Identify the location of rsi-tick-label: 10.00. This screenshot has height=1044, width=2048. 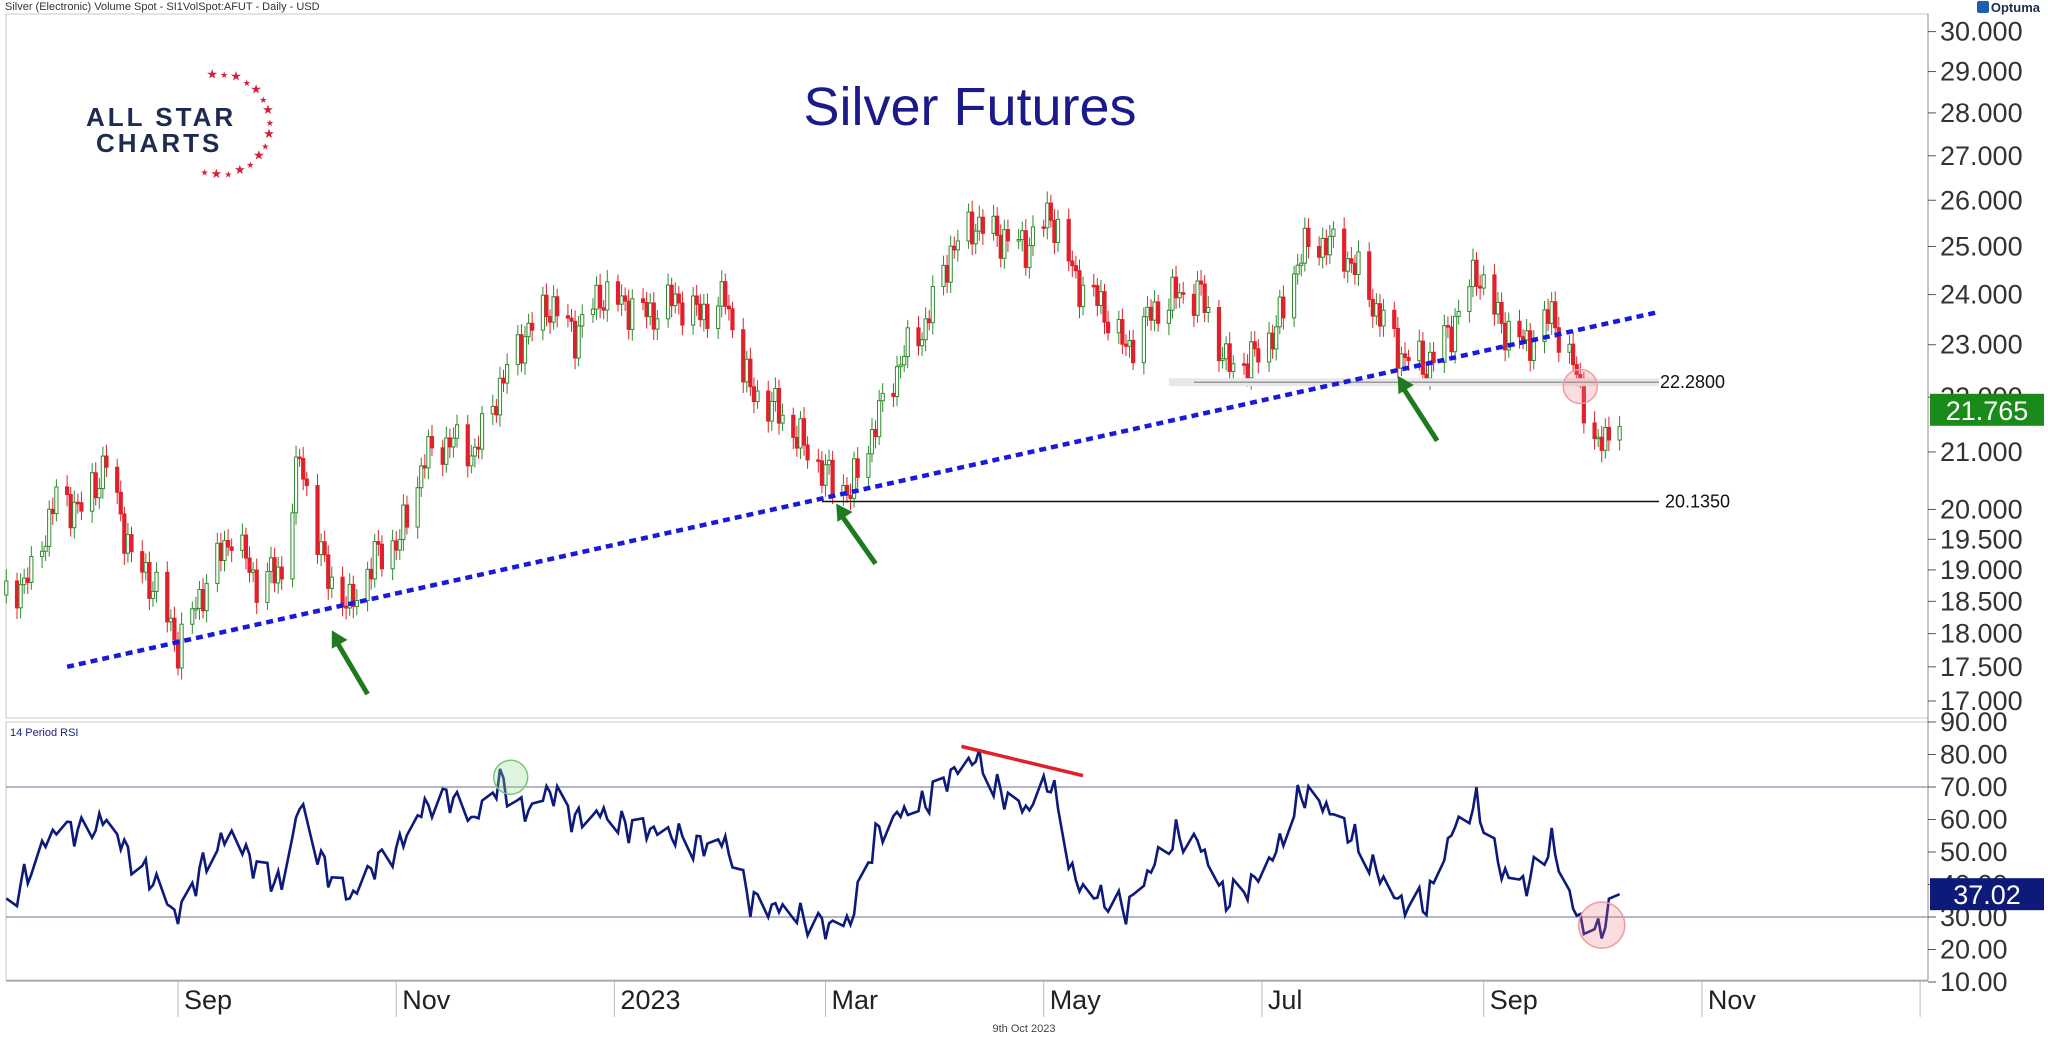
(1974, 982).